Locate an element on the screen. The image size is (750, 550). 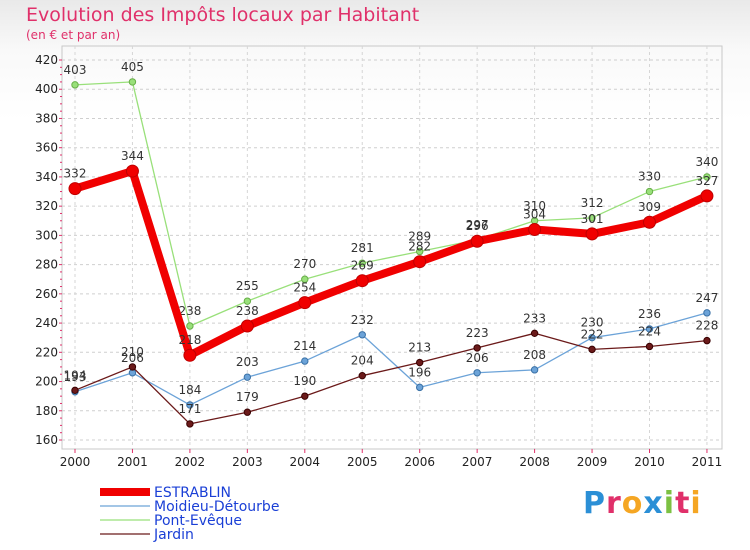
x-tick-label: 2010 is located at coordinates (649, 462).